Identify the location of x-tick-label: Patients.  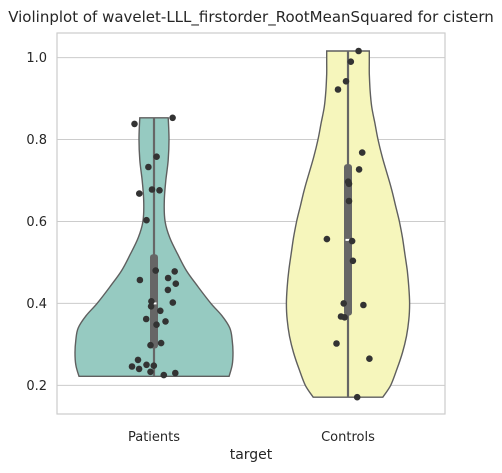
(154, 437).